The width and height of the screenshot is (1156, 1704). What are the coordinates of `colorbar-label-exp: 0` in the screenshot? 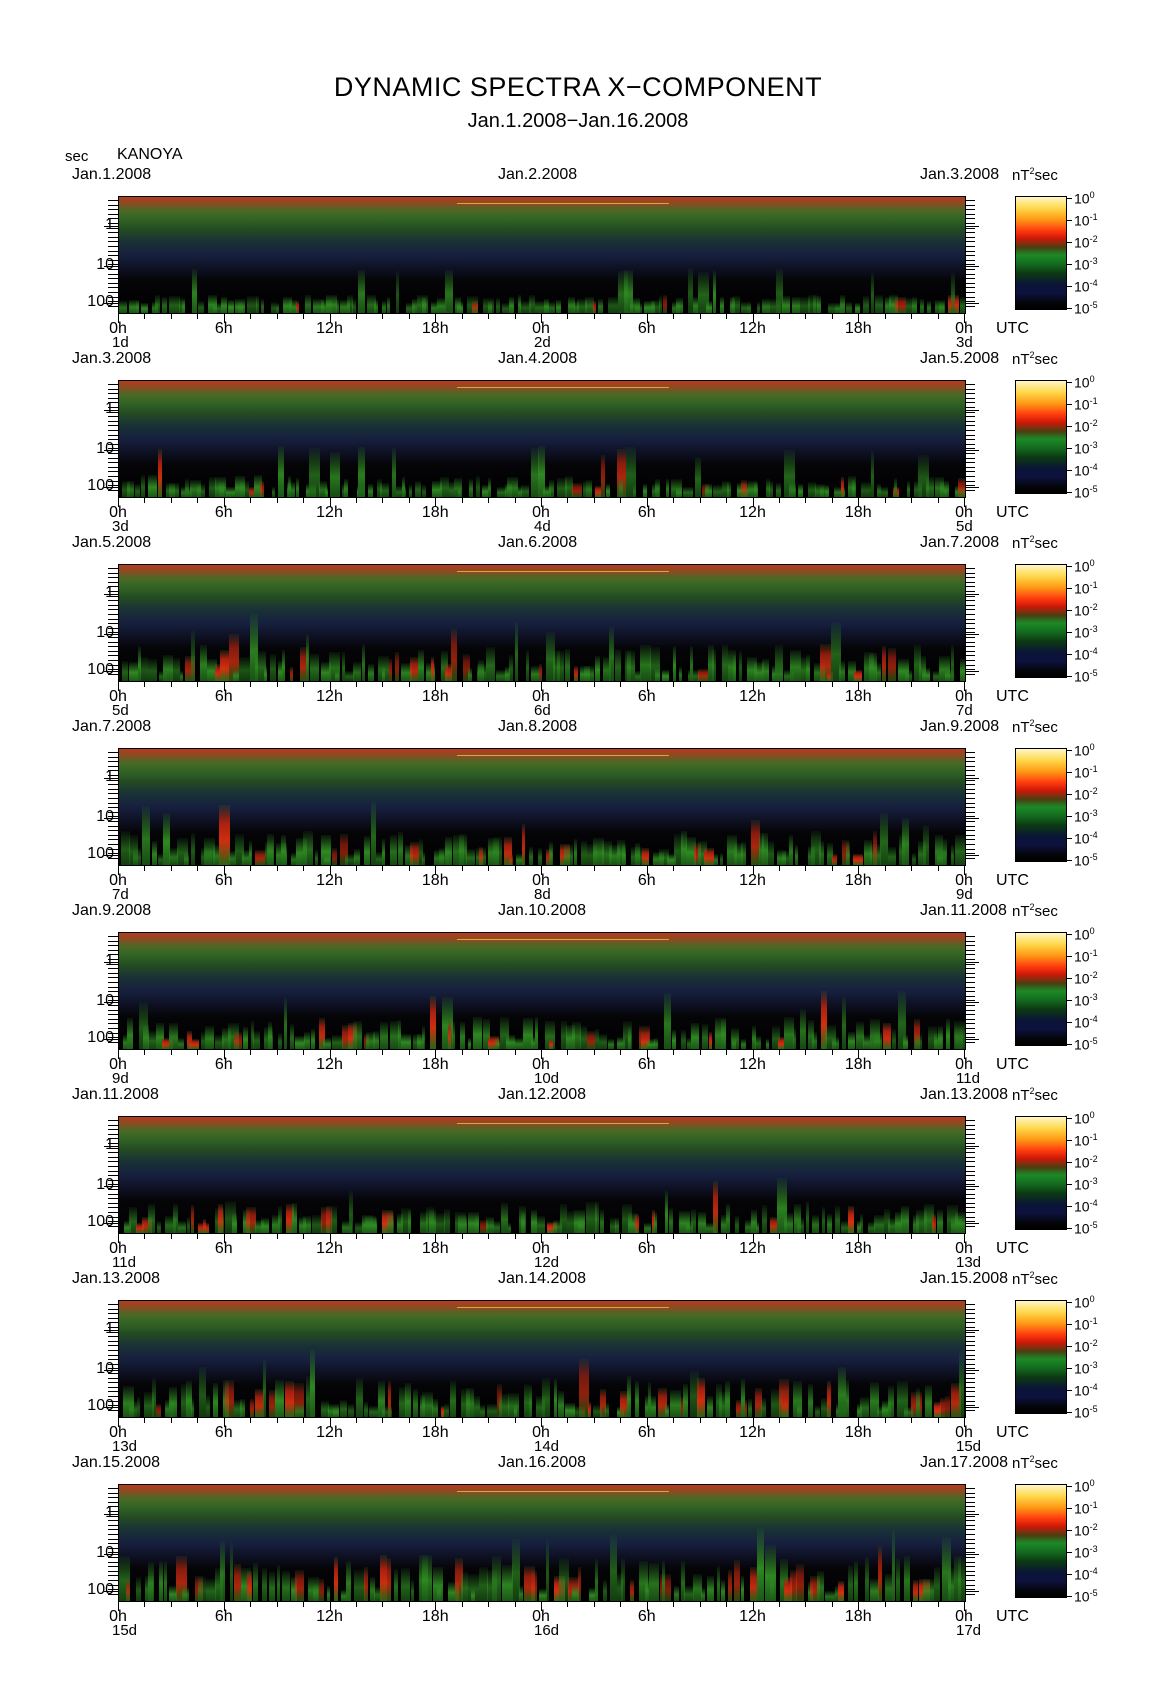 It's located at (1092, 379).